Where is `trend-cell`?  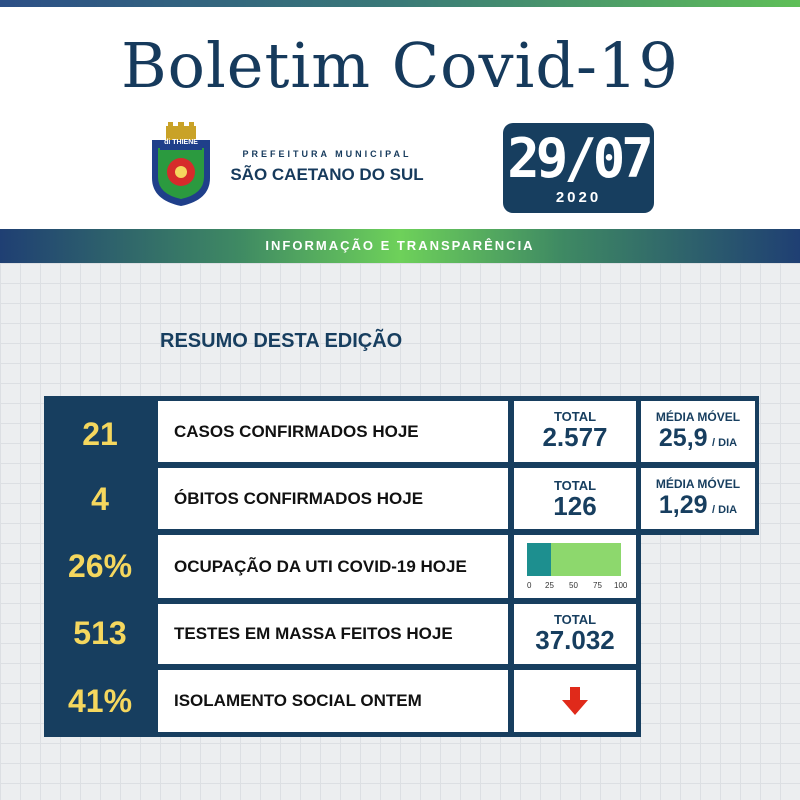
trend-cell is located at coordinates (575, 701).